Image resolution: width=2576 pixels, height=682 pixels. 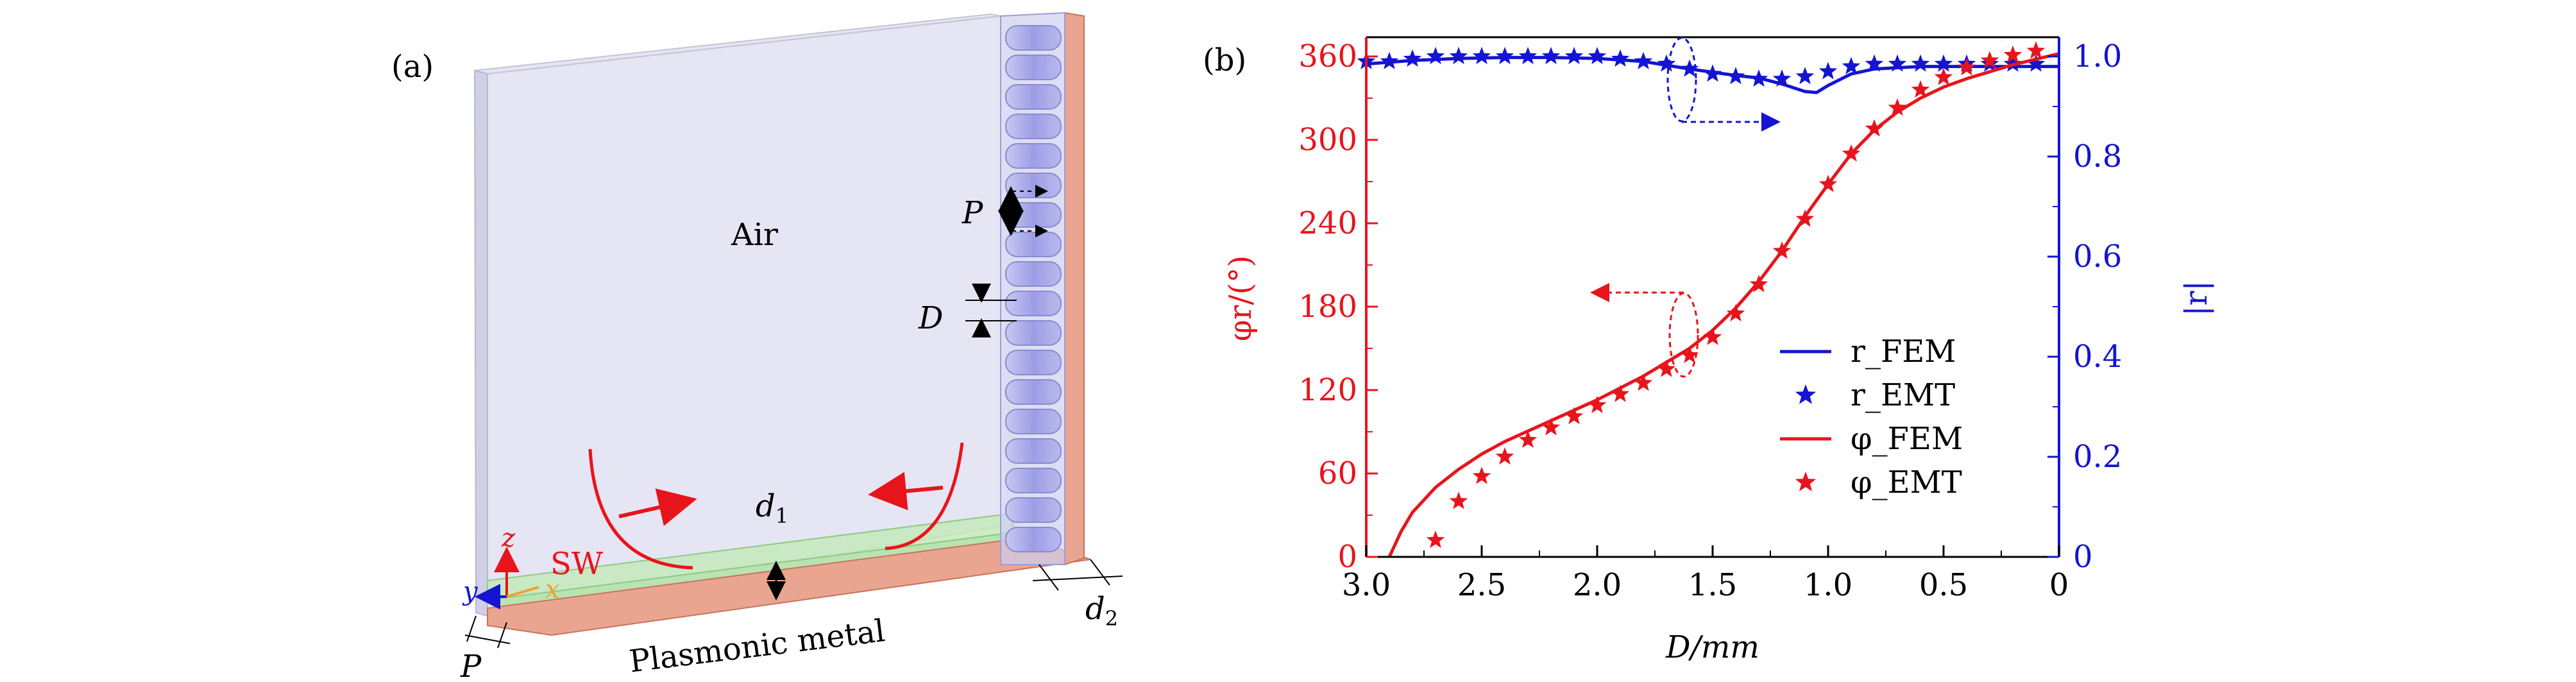 I want to click on y-left-tick-label: 360, so click(x=1327, y=56).